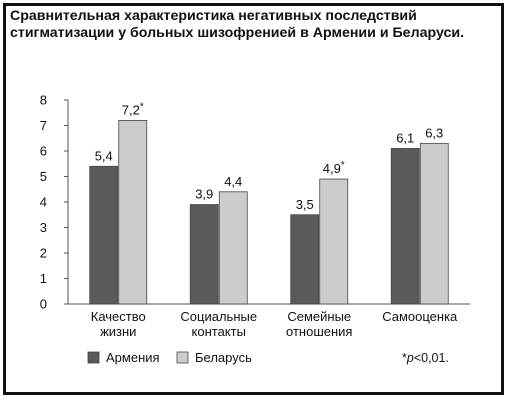 The image size is (507, 400). Describe the element at coordinates (319, 331) in the screenshot. I see `x-tick-label: отношения` at that location.